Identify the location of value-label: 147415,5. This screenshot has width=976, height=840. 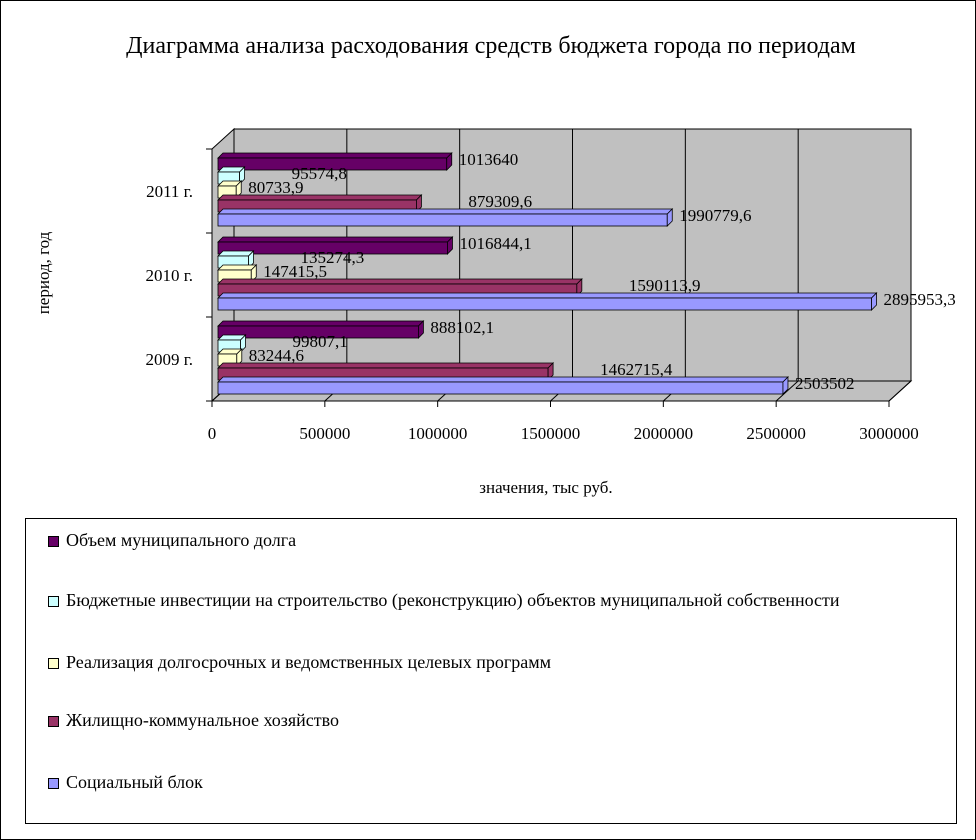
(295, 271).